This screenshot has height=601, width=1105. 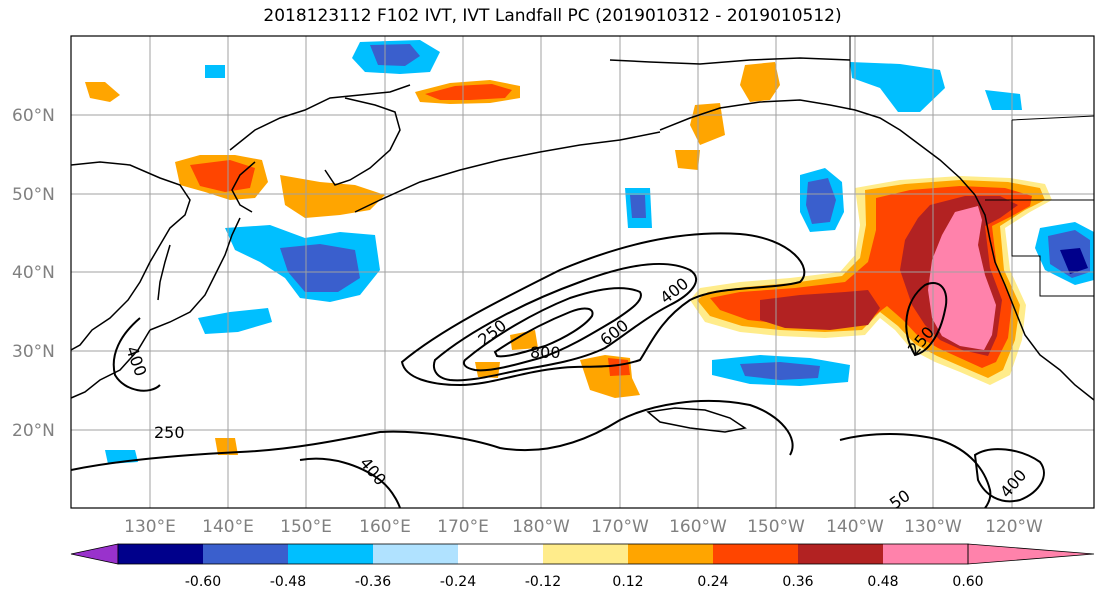 I want to click on lon-label: 120°W, so click(x=1014, y=527).